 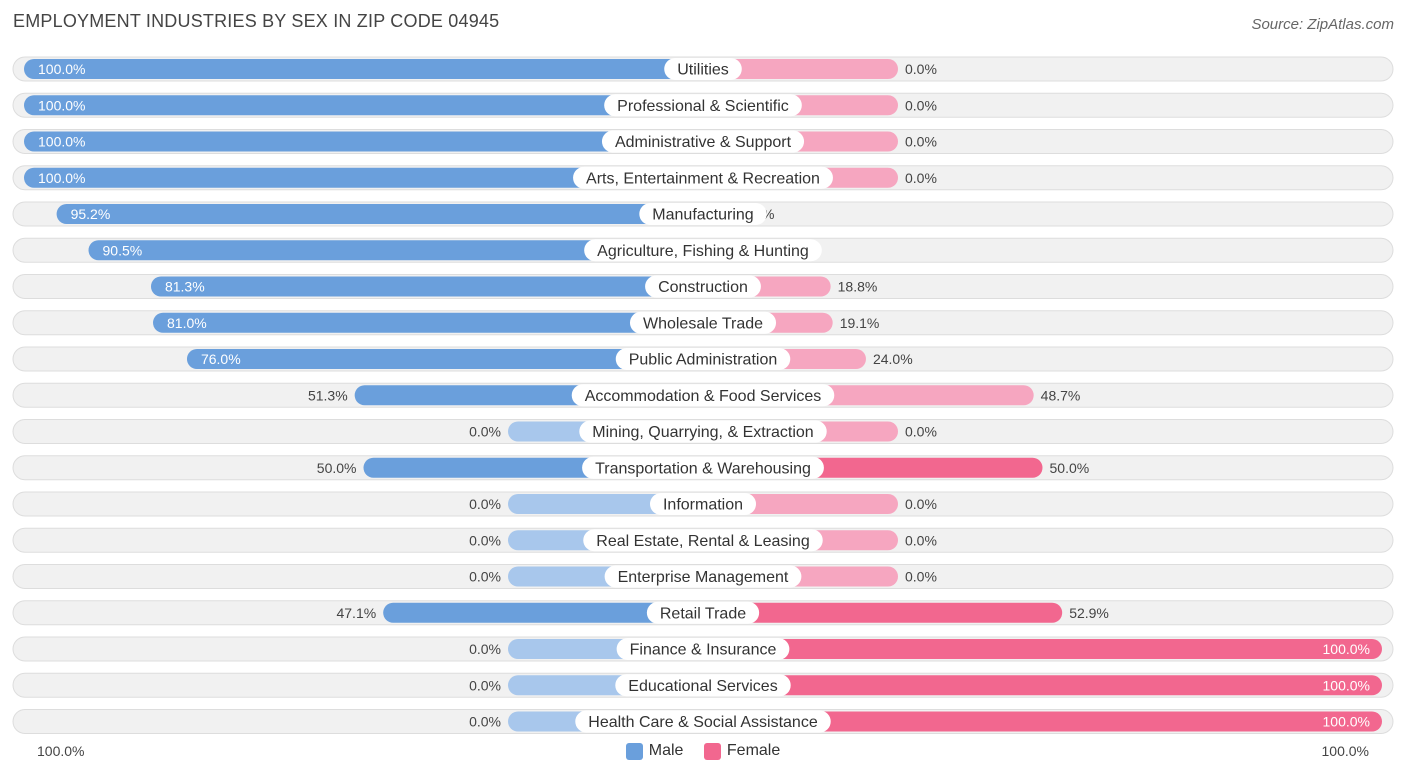 What do you see at coordinates (860, 323) in the screenshot?
I see `value-label-female: 19.1%` at bounding box center [860, 323].